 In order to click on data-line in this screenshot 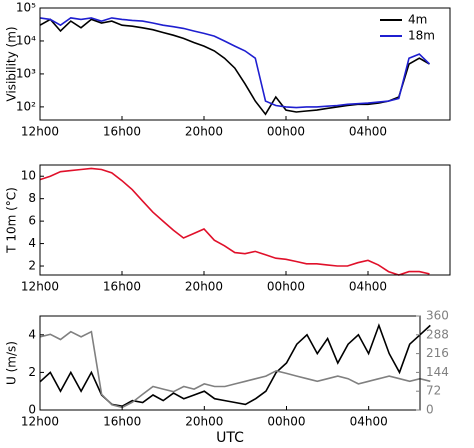, I will do `click(235, 369)`.